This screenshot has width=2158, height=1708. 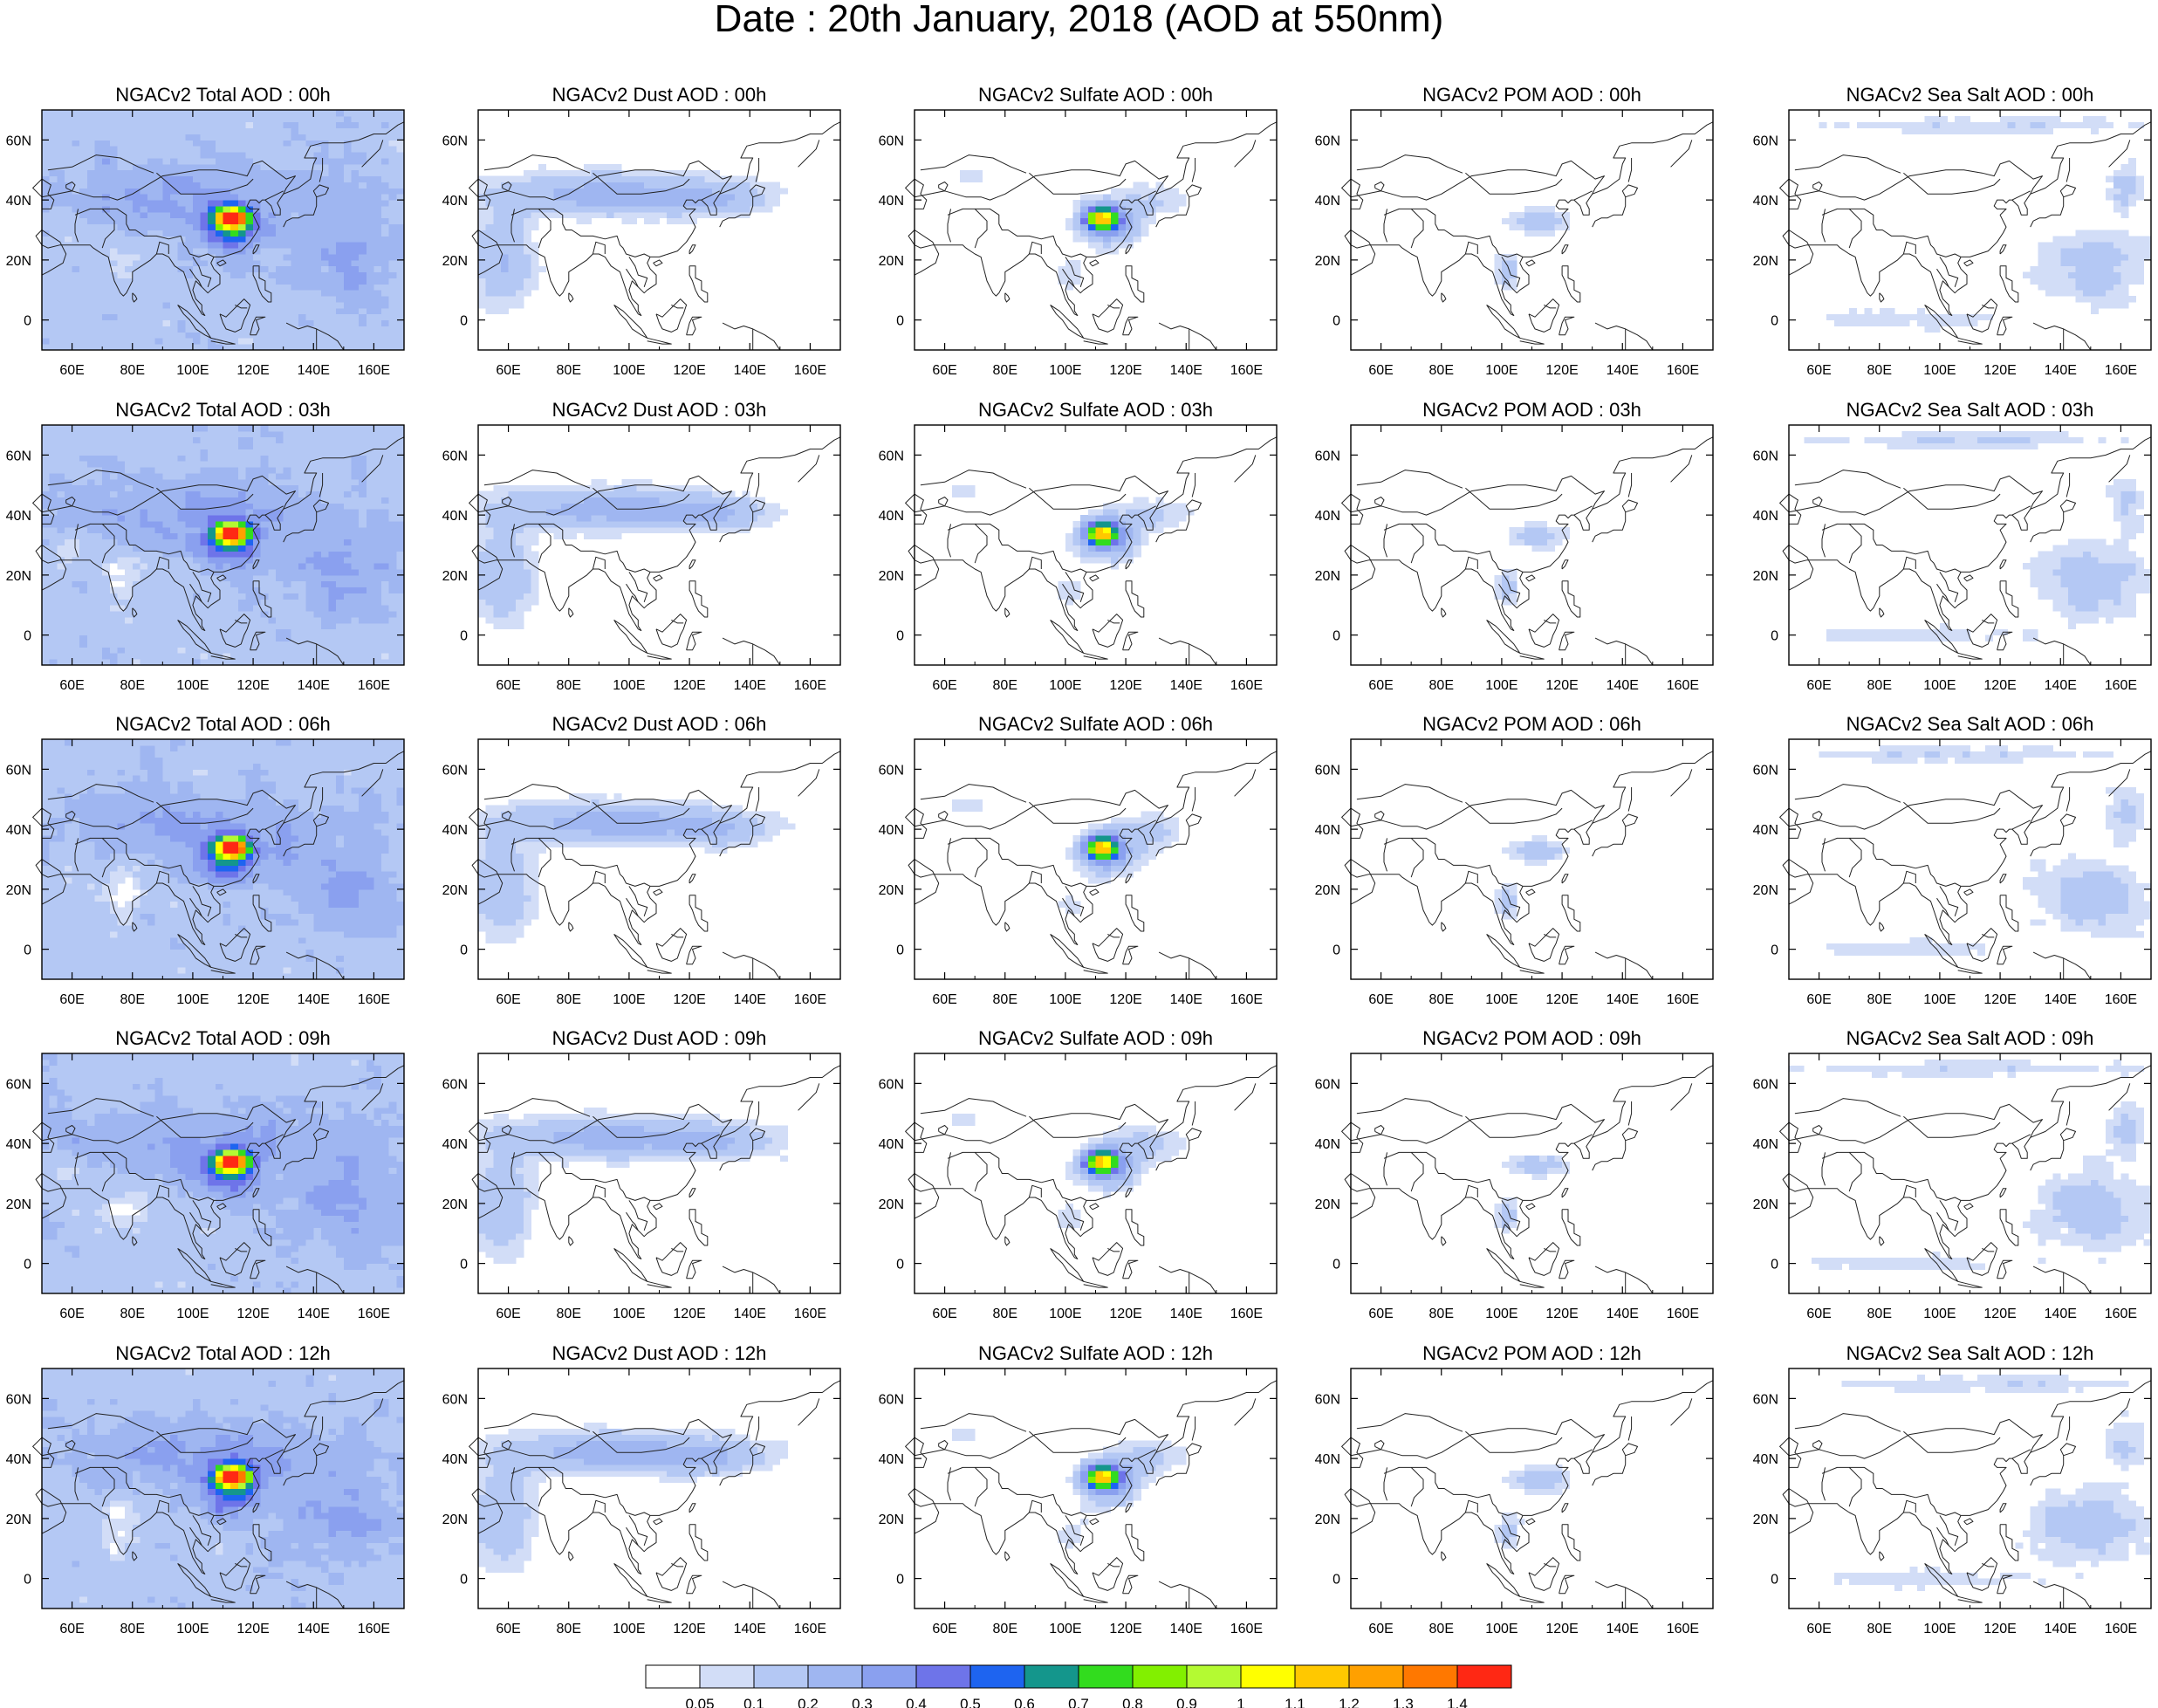 I want to click on colorbar-label: 0.05, so click(x=699, y=1702).